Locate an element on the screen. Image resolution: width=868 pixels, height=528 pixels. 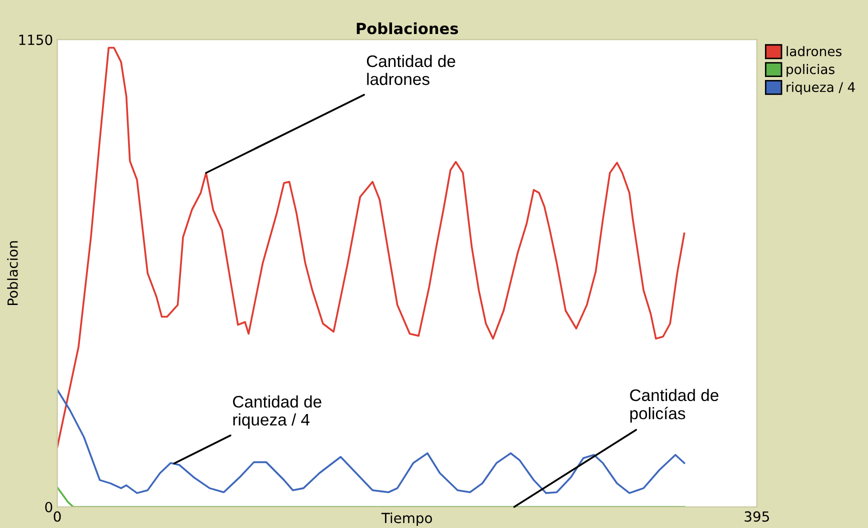
annotation: Cantidad de policías is located at coordinates (674, 405).